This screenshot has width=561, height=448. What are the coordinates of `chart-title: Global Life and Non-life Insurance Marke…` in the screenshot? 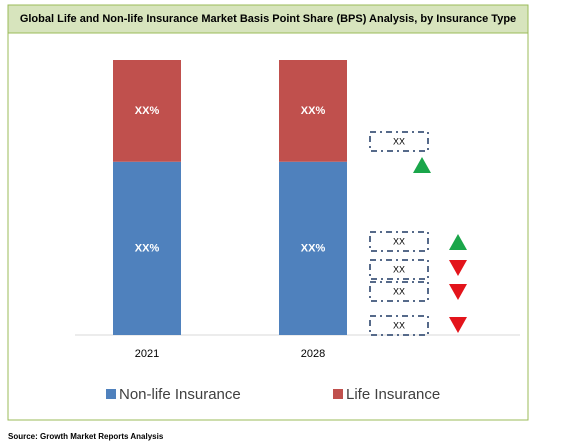 It's located at (268, 19).